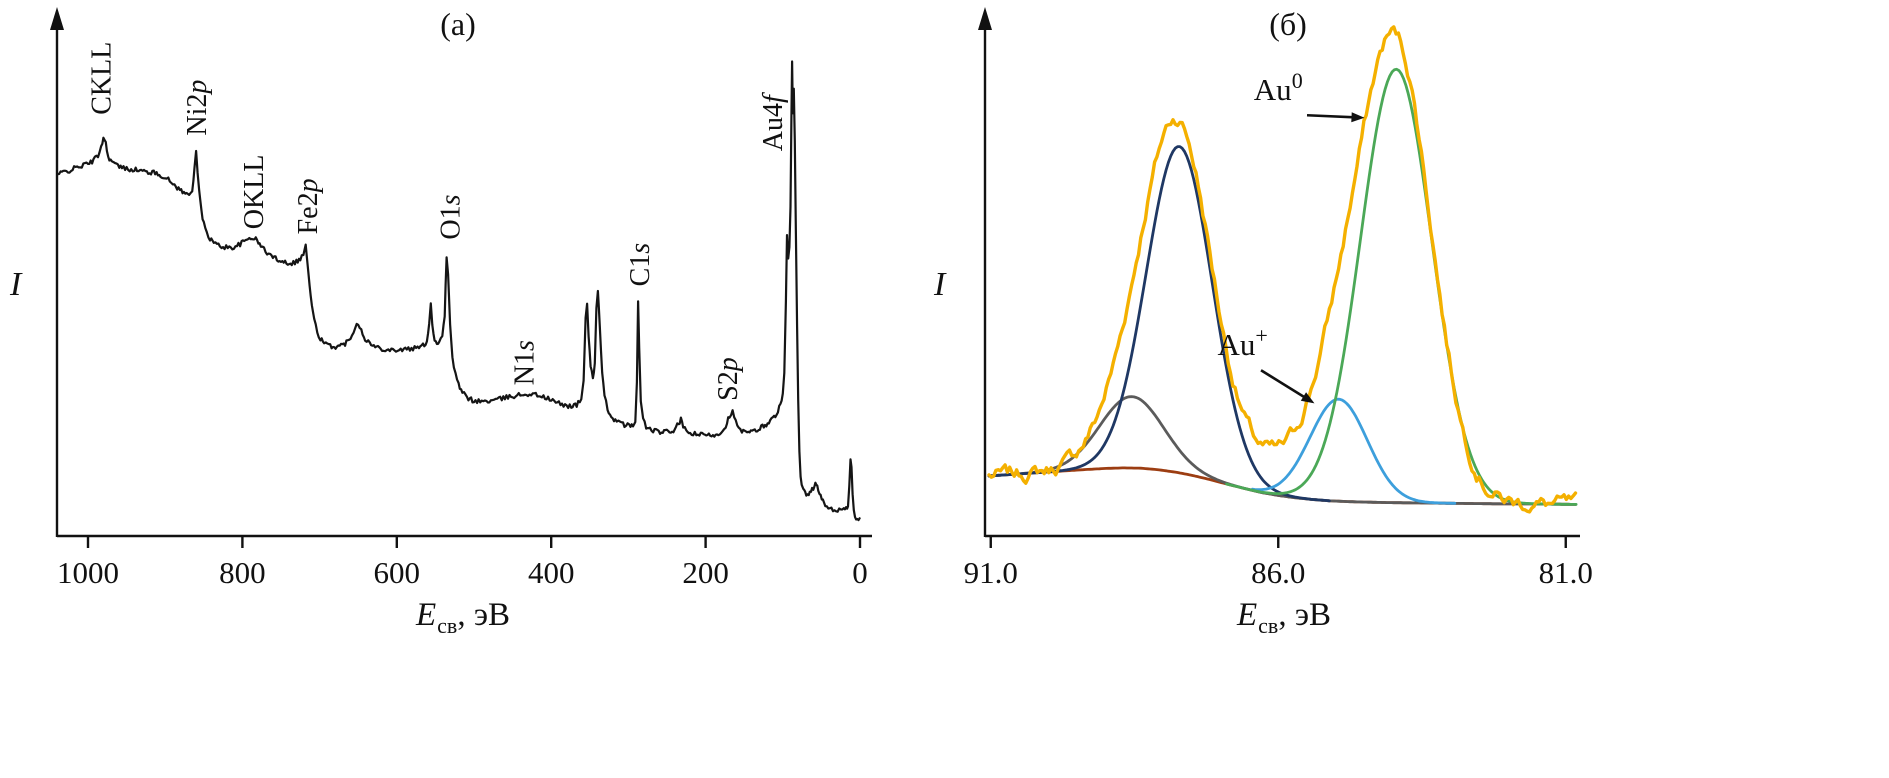 The height and width of the screenshot is (778, 1889). Describe the element at coordinates (16, 284) in the screenshot. I see `panel-a-ylabel: I` at that location.